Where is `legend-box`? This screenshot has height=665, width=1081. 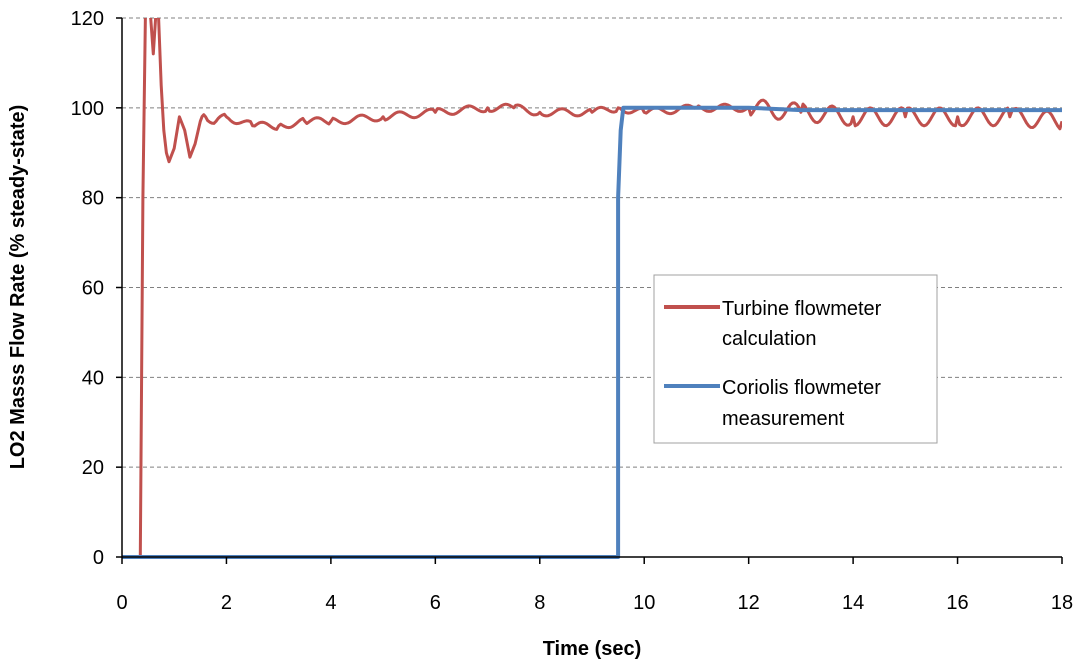
legend-box is located at coordinates (795, 359).